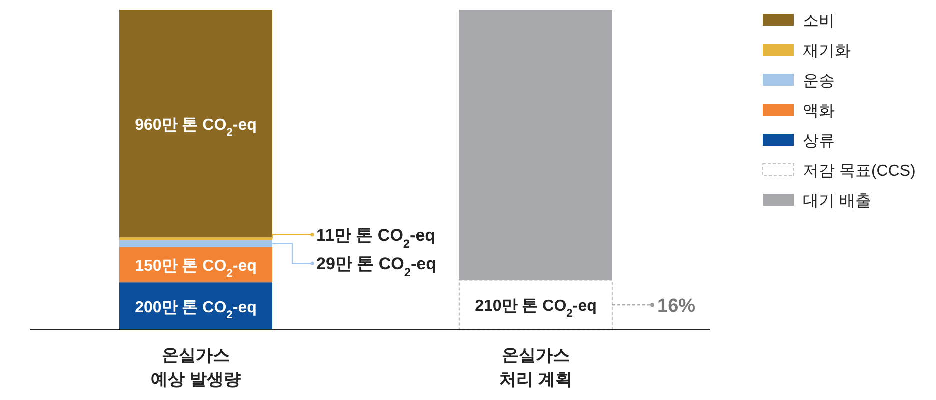 Image resolution: width=936 pixels, height=400 pixels. Describe the element at coordinates (196, 127) in the screenshot. I see `data-label: 960만 톤 CO$_{2}$-eq` at that location.